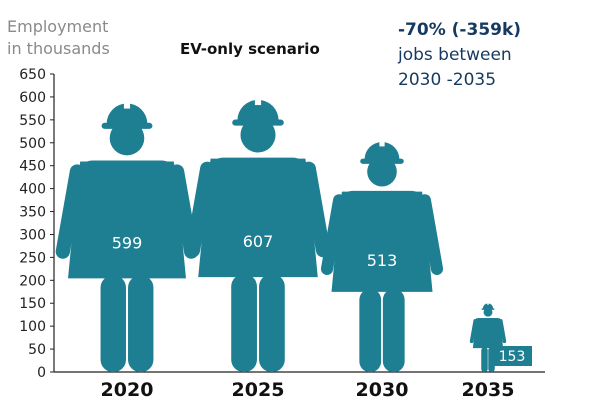  Describe the element at coordinates (127, 242) in the screenshot. I see `data-label: 599` at that location.